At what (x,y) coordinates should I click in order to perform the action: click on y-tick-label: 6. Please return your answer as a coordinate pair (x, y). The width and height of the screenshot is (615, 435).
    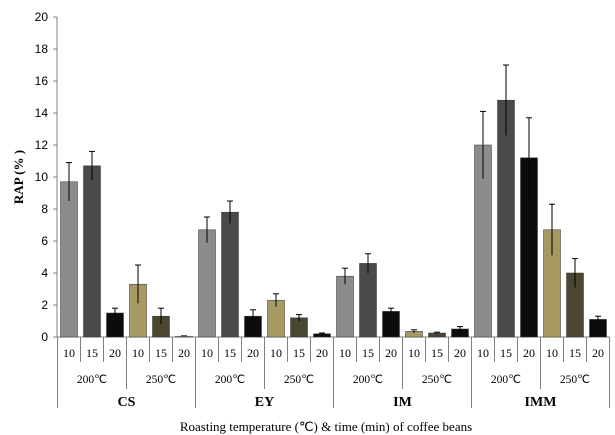
    Looking at the image, I should click on (44, 241).